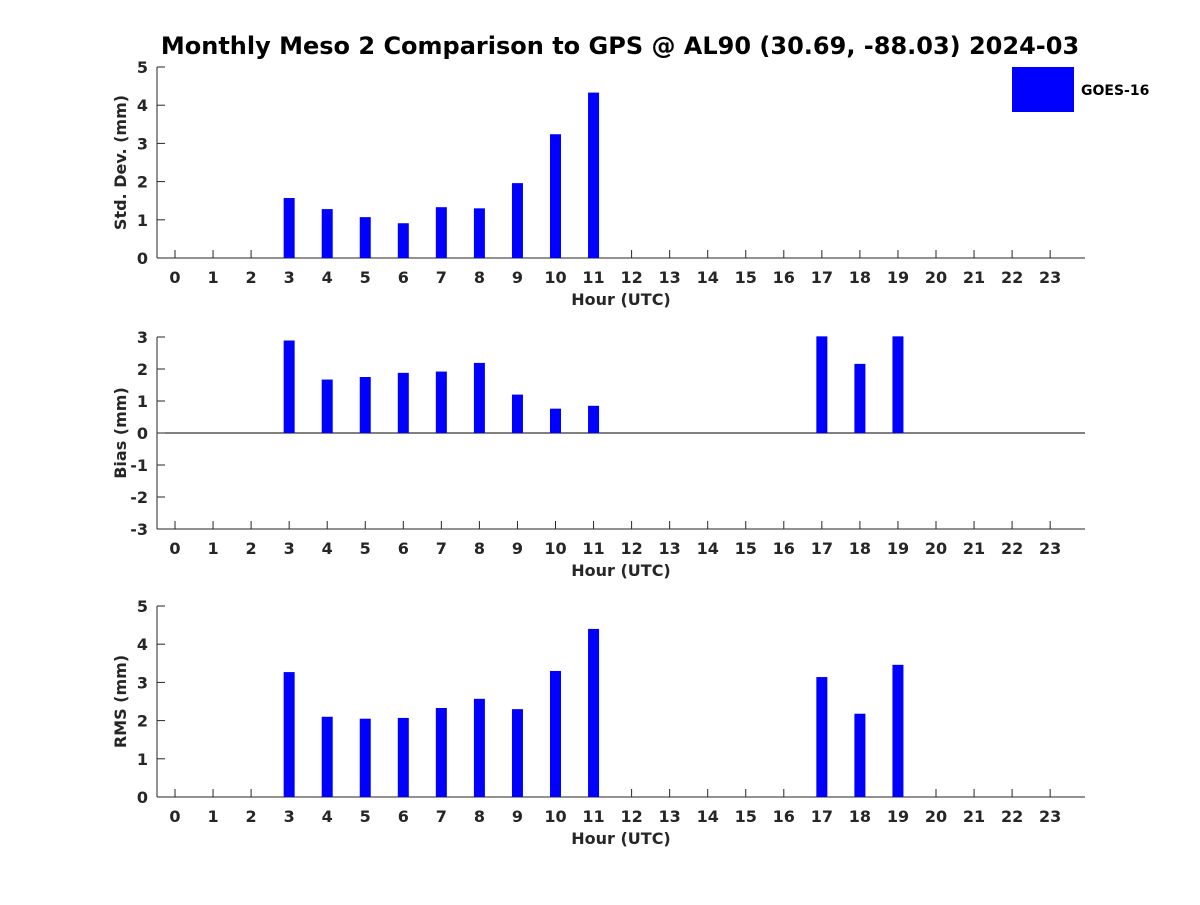 This screenshot has height=905, width=1200. Describe the element at coordinates (898, 277) in the screenshot. I see `panel-std-x-tick-label: 19` at that location.